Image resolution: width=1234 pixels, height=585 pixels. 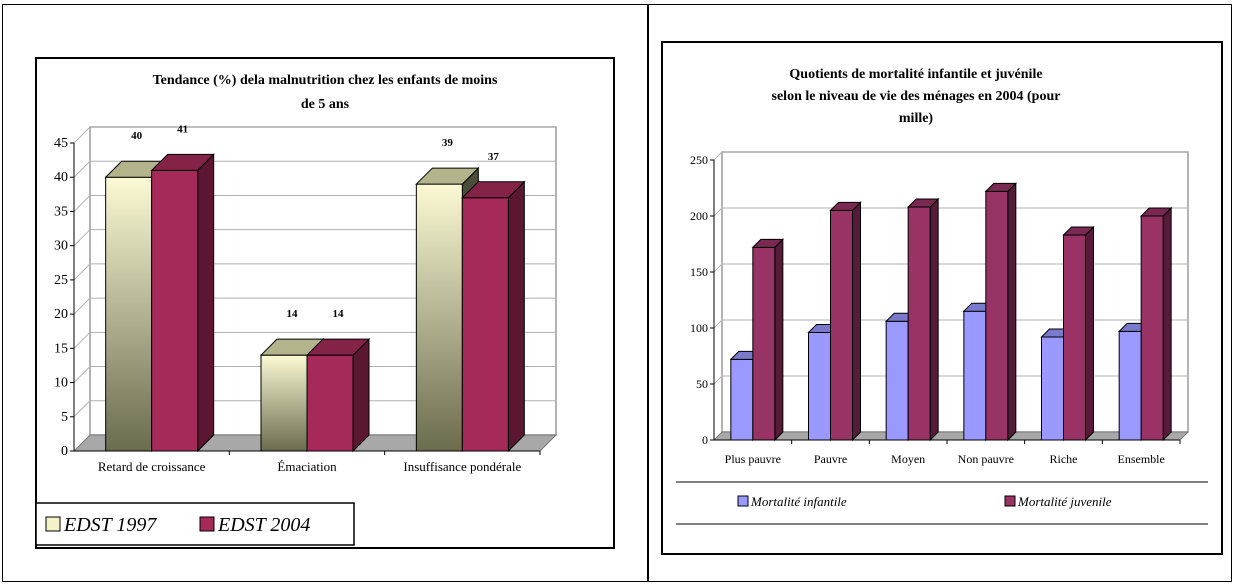 I want to click on bar-top-retard-de-croissance-edst-2004, so click(x=182, y=162).